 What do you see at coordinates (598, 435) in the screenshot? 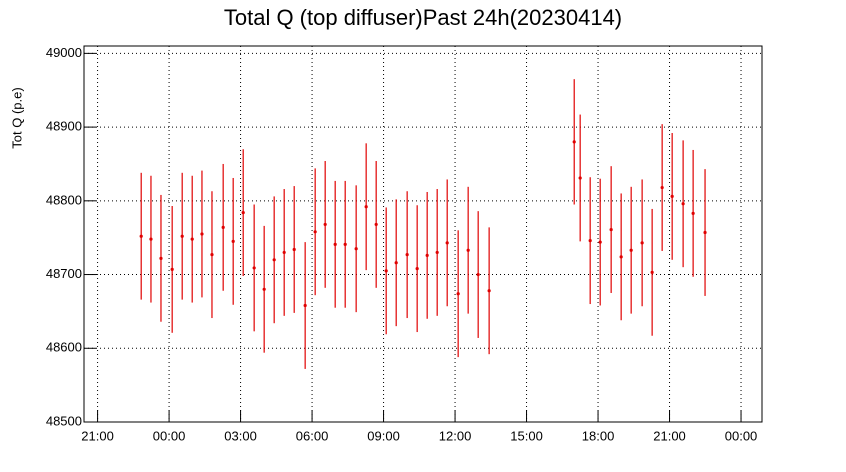
I see `x-tick-label: 18:00` at bounding box center [598, 435].